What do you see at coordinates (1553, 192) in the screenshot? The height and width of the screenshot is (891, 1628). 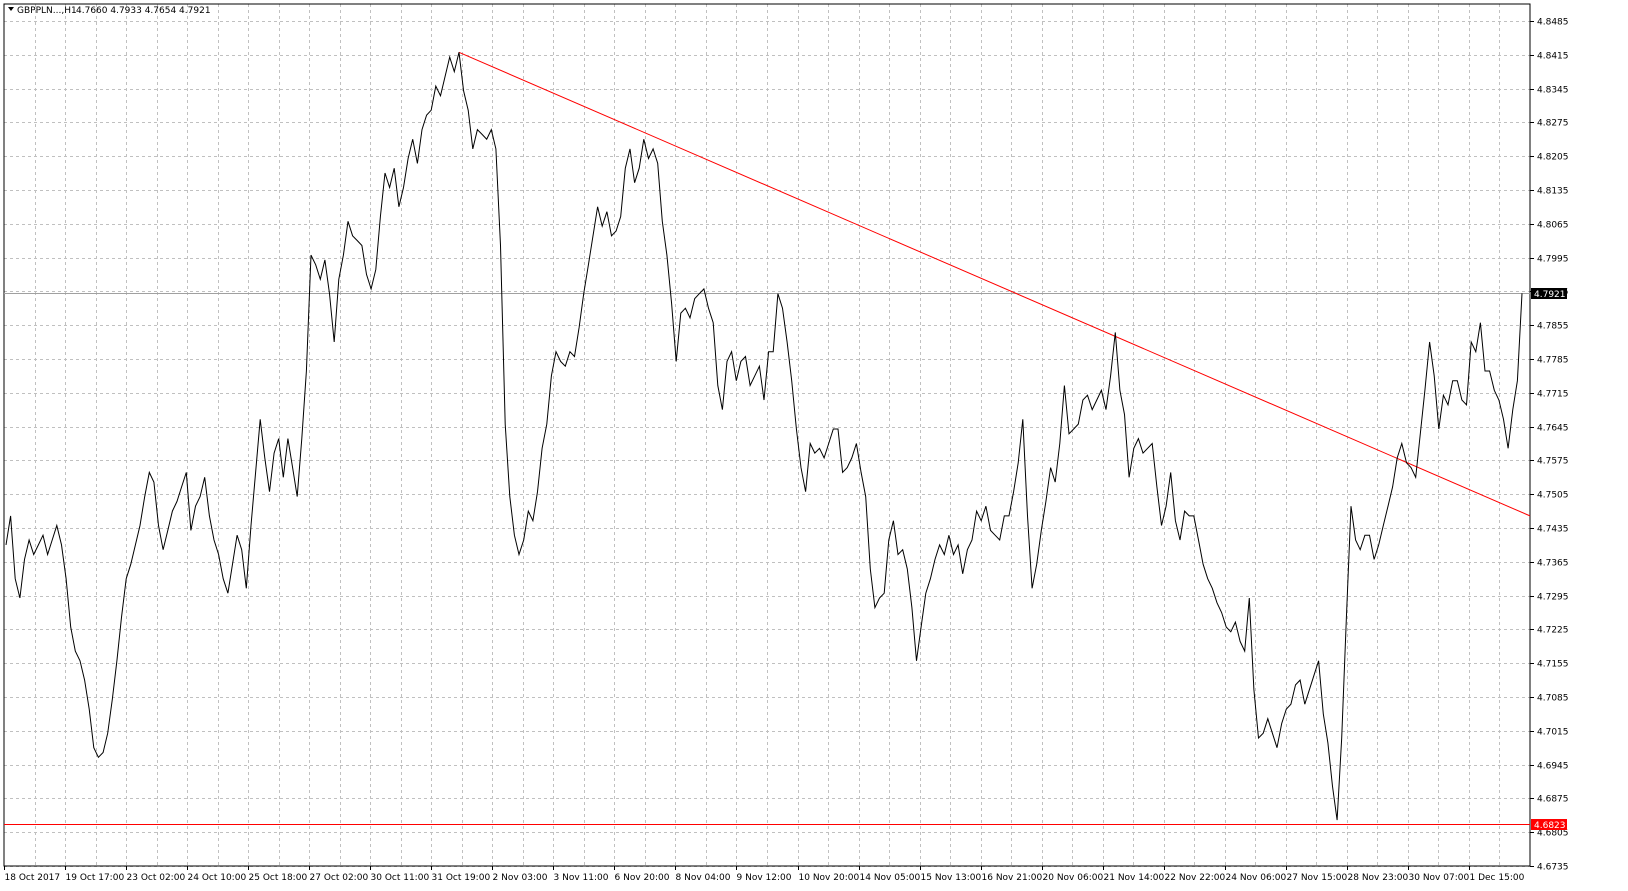 I see `y-tick-label: 4.8135` at bounding box center [1553, 192].